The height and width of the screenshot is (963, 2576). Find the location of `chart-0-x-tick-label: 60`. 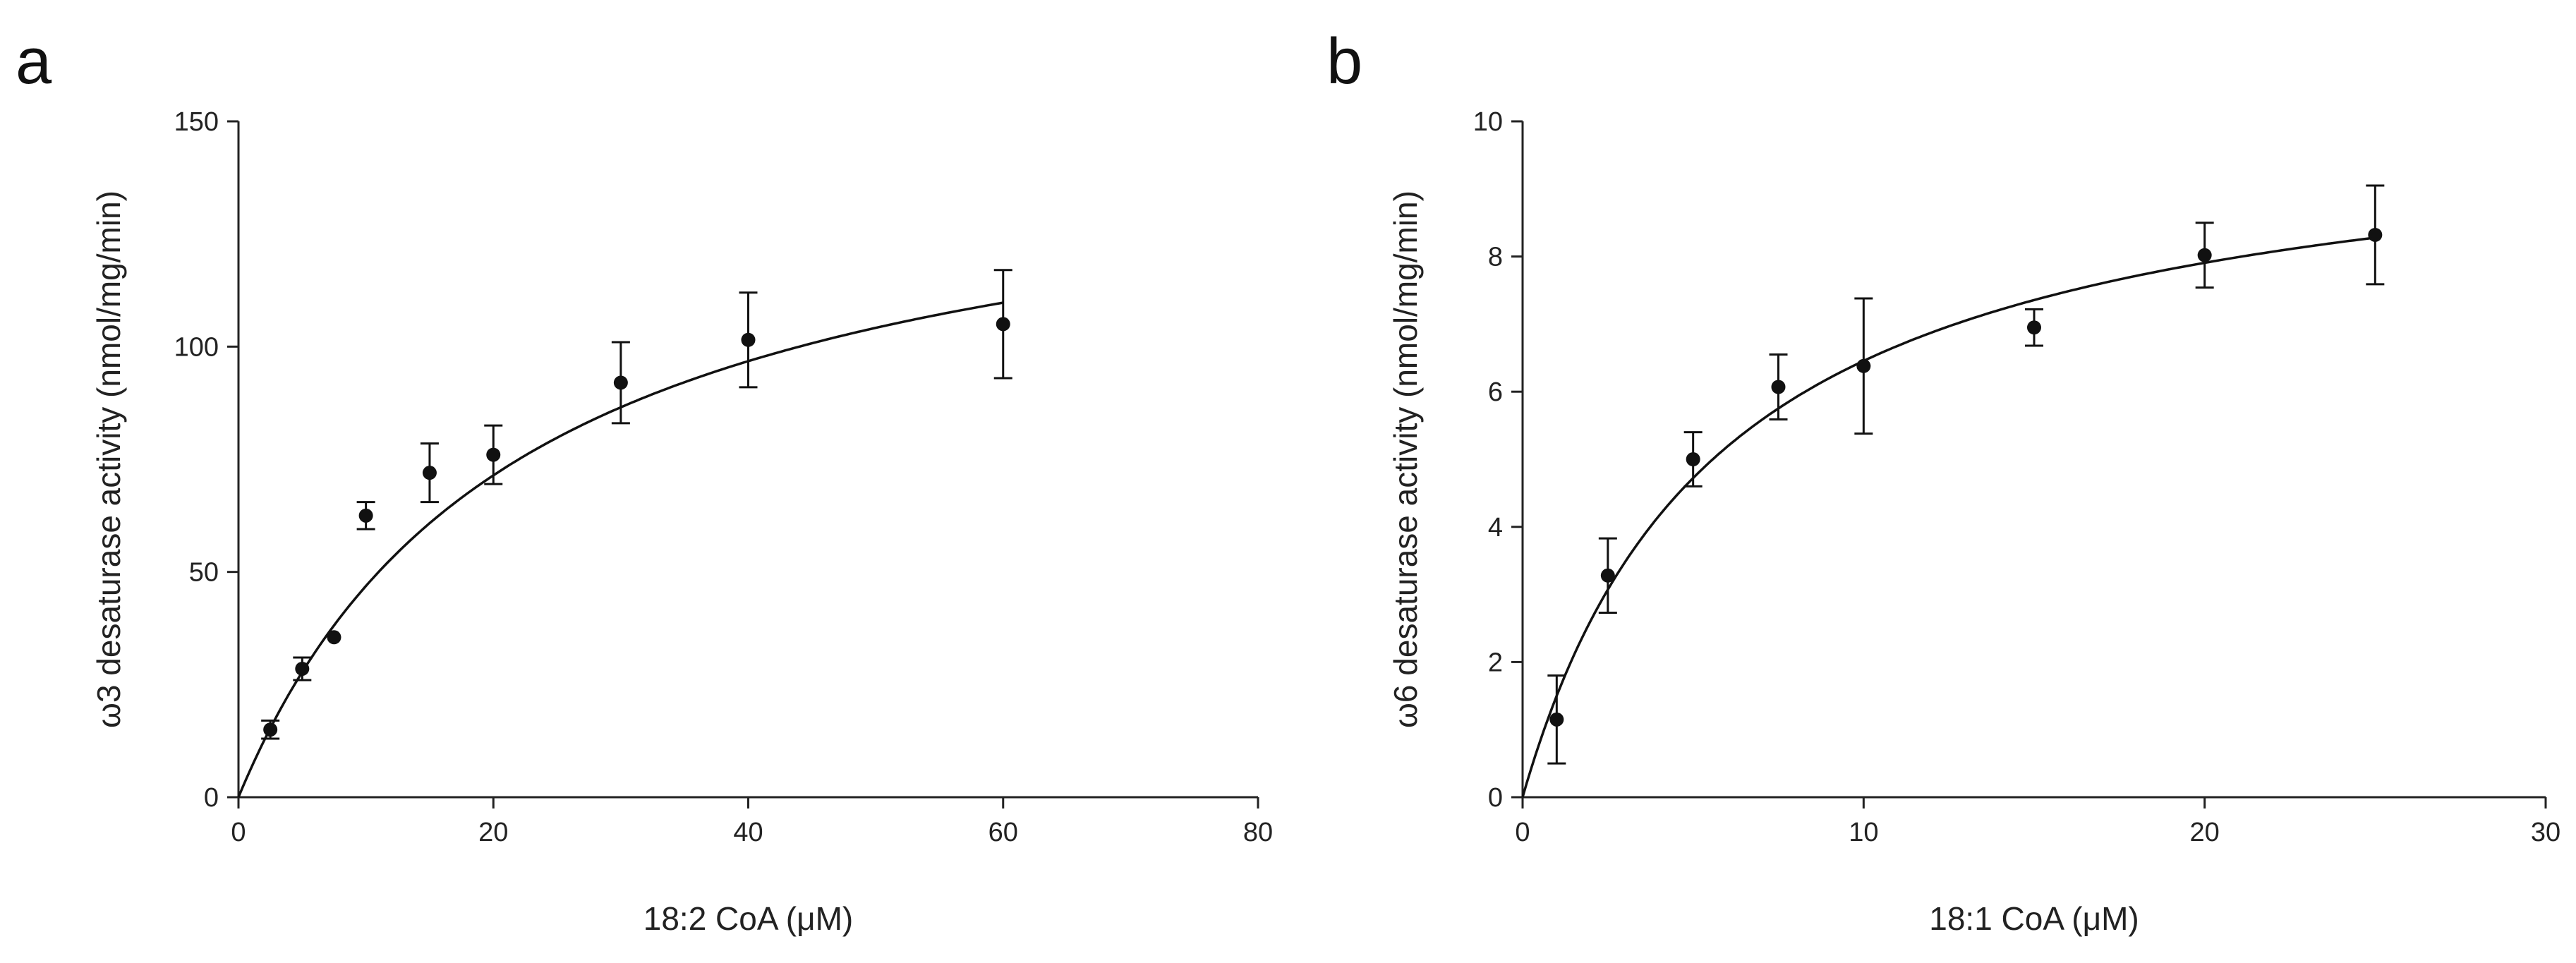

chart-0-x-tick-label: 60 is located at coordinates (1003, 833).